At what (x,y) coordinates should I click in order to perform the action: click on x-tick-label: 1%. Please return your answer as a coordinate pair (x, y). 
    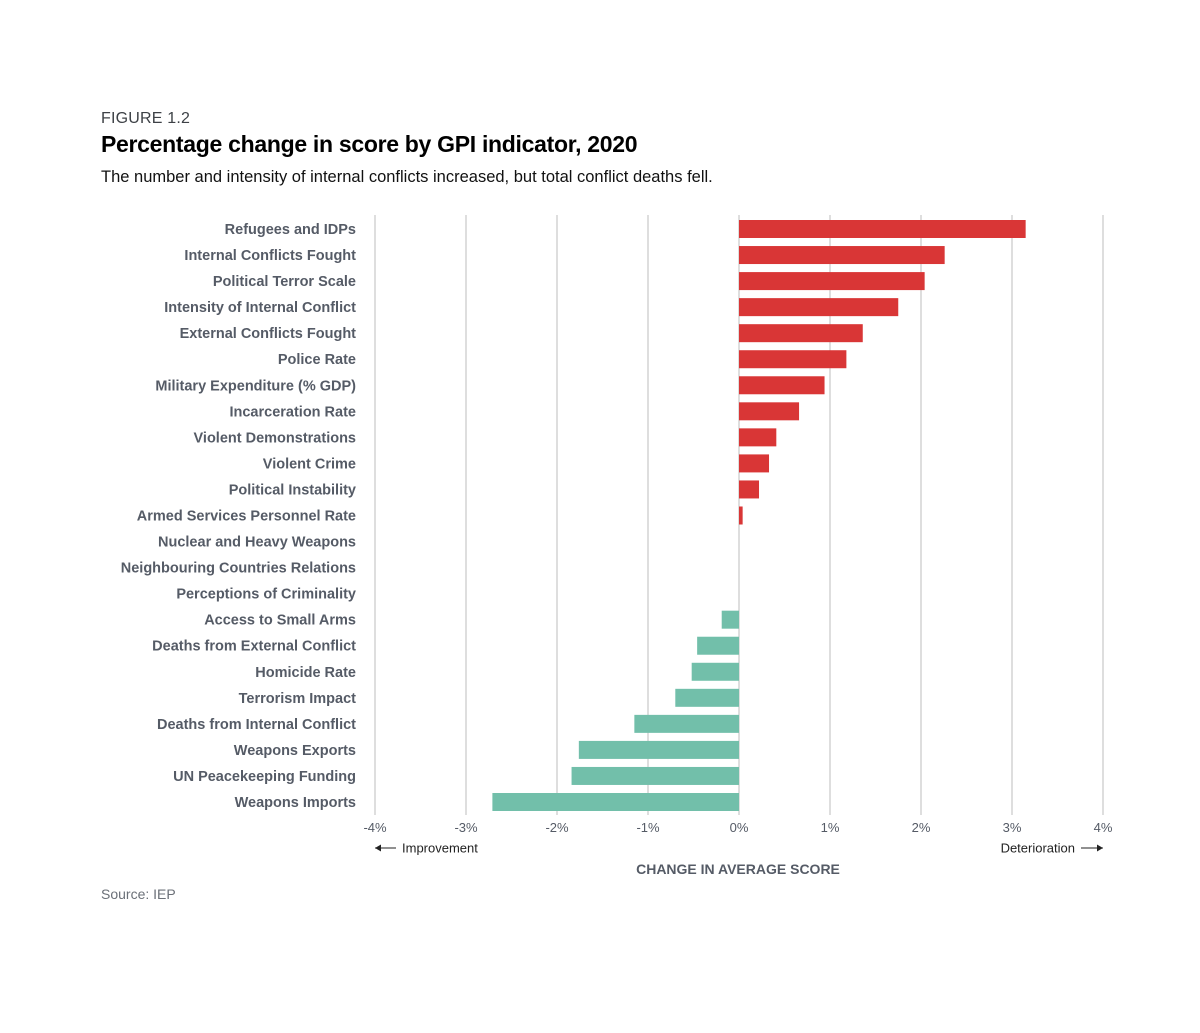
    Looking at the image, I should click on (830, 827).